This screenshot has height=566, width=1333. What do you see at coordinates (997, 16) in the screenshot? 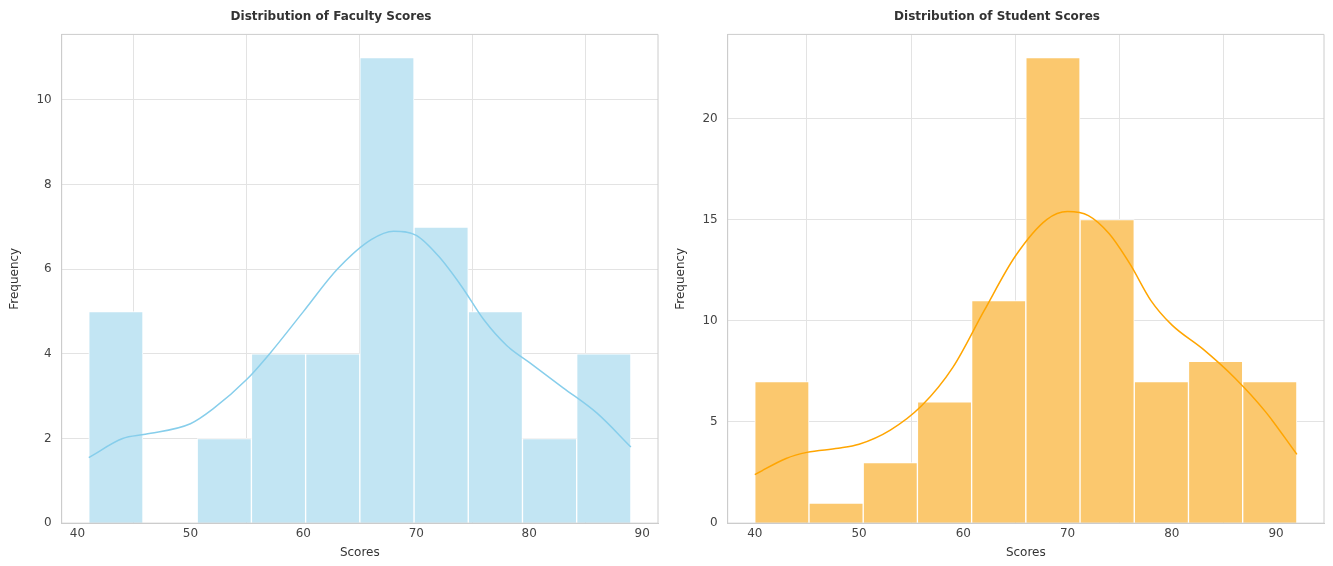
I see `chart-title: Distribution of Student Scores` at bounding box center [997, 16].